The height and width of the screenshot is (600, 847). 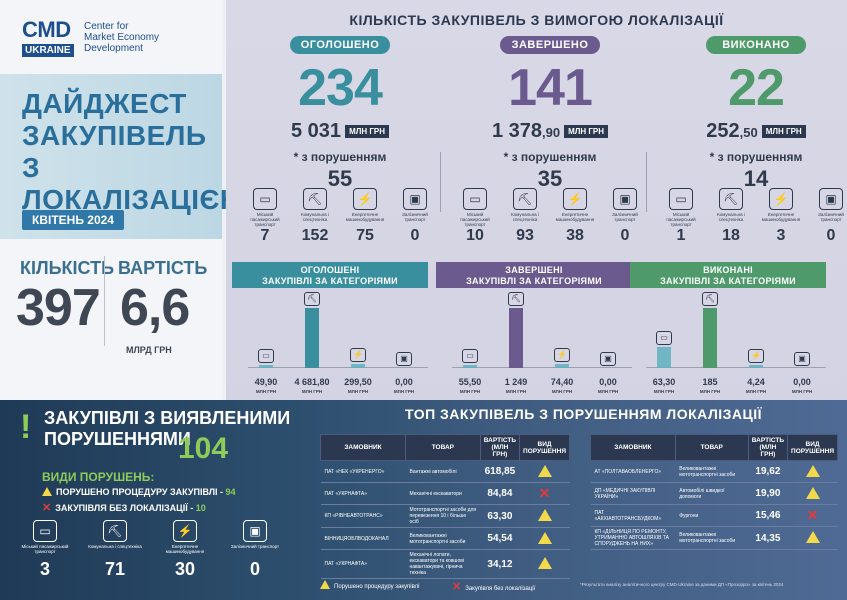 I want to click on kpi-count-value: 397, so click(x=58, y=308).